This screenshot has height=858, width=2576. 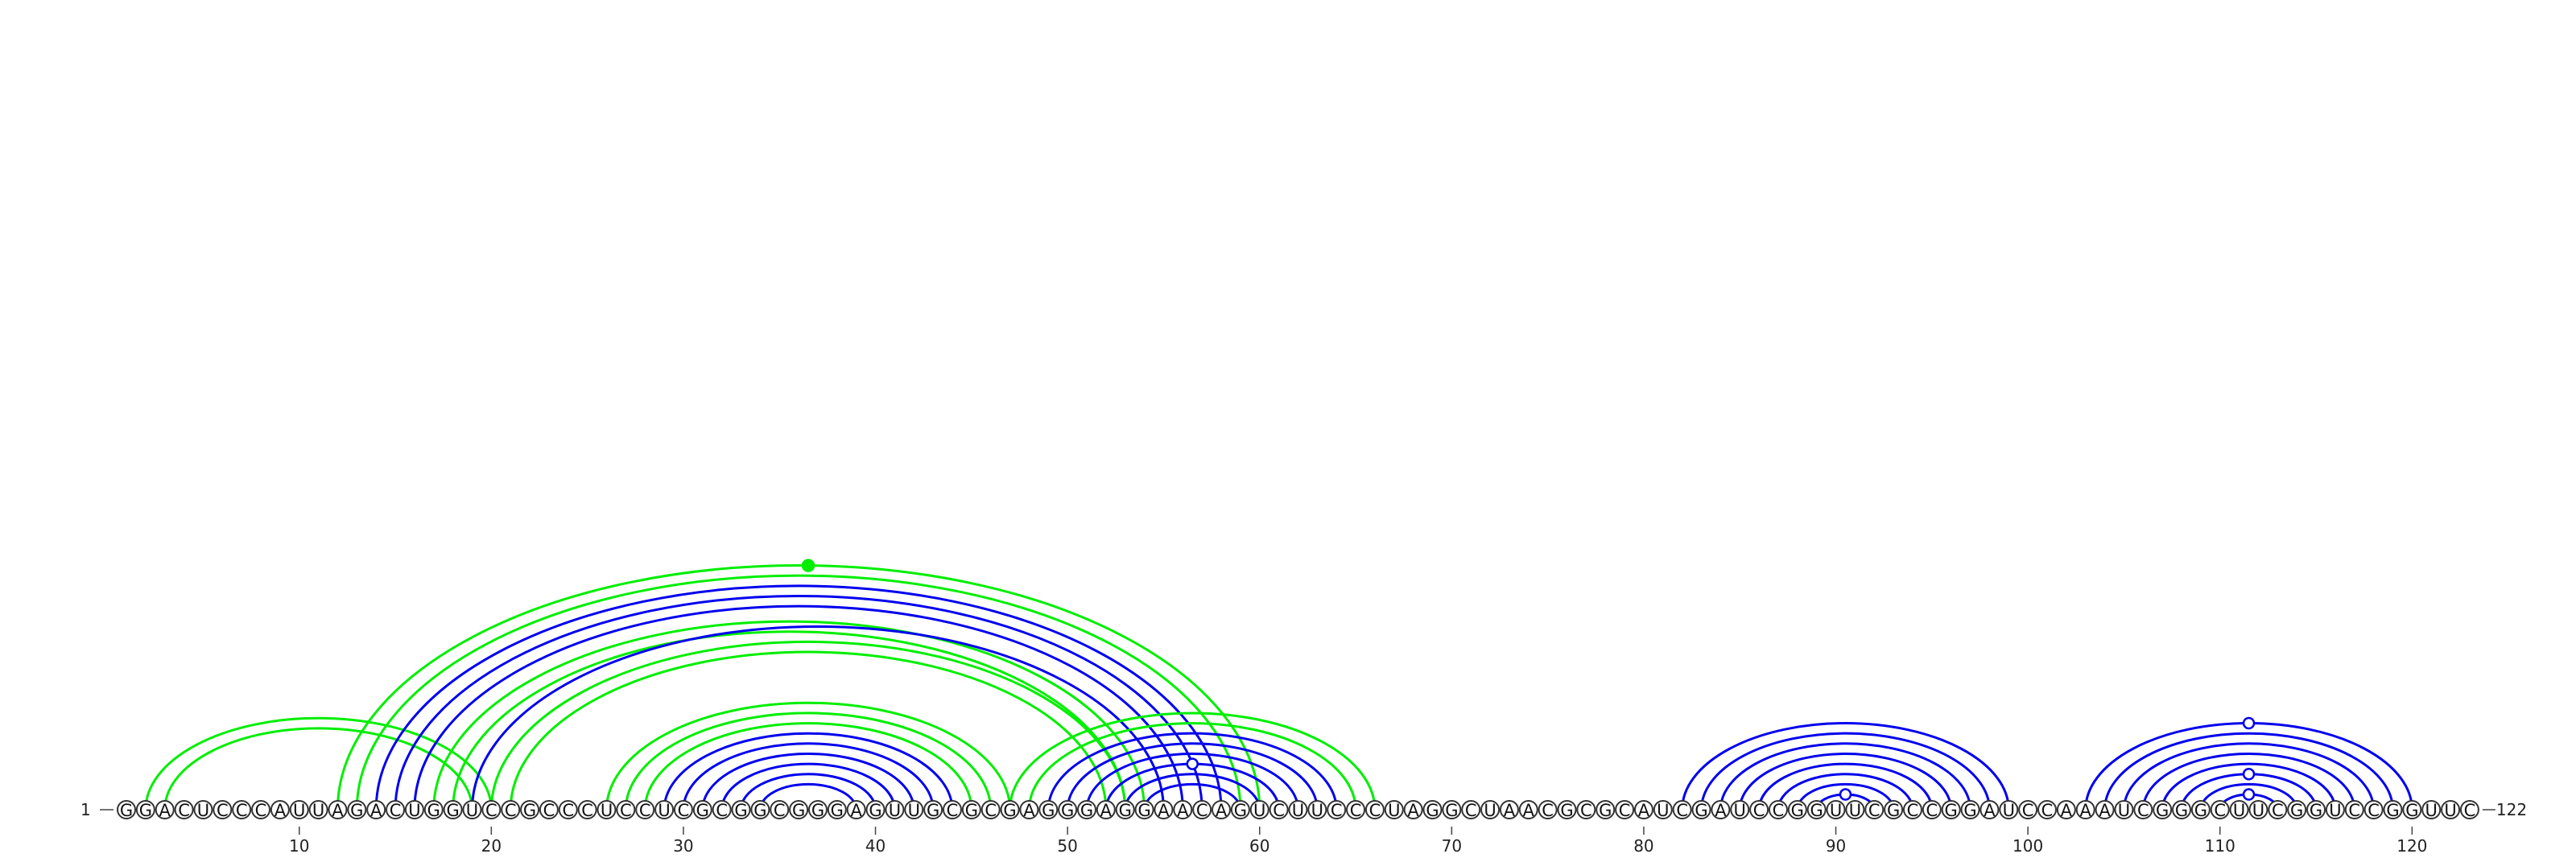 I want to click on nucleotide-letter-119: G, so click(x=2392, y=811).